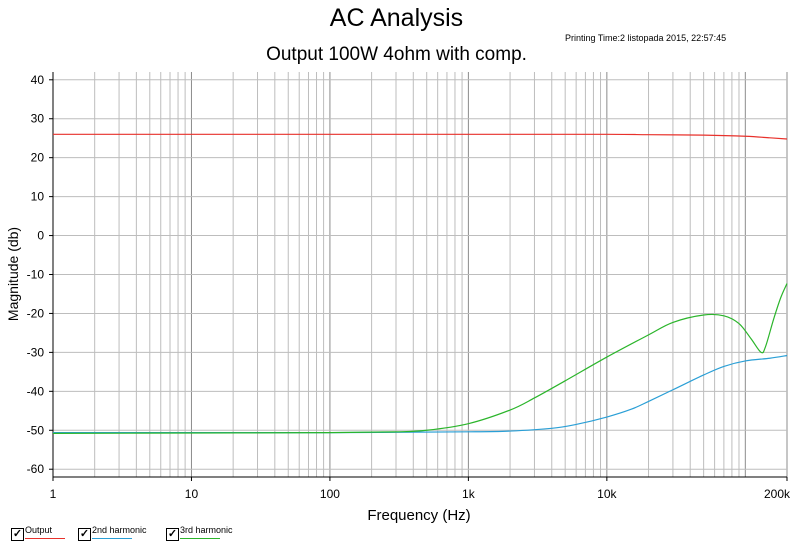 Image resolution: width=793 pixels, height=560 pixels. What do you see at coordinates (36, 391) in the screenshot?
I see `y-tick-label: -40` at bounding box center [36, 391].